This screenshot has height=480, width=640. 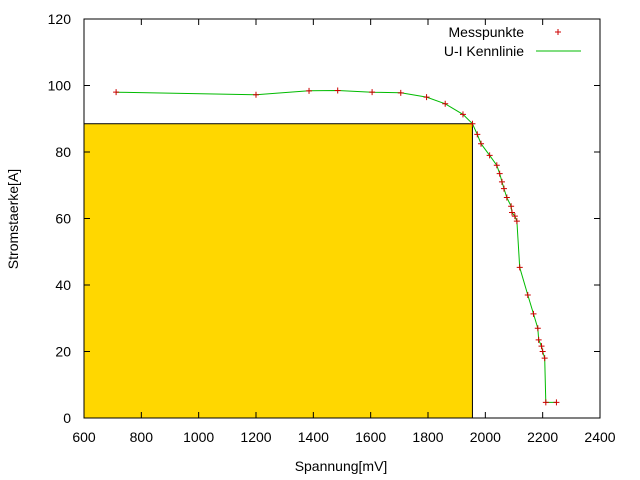 What do you see at coordinates (63, 219) in the screenshot?
I see `y-tick-label: 60` at bounding box center [63, 219].